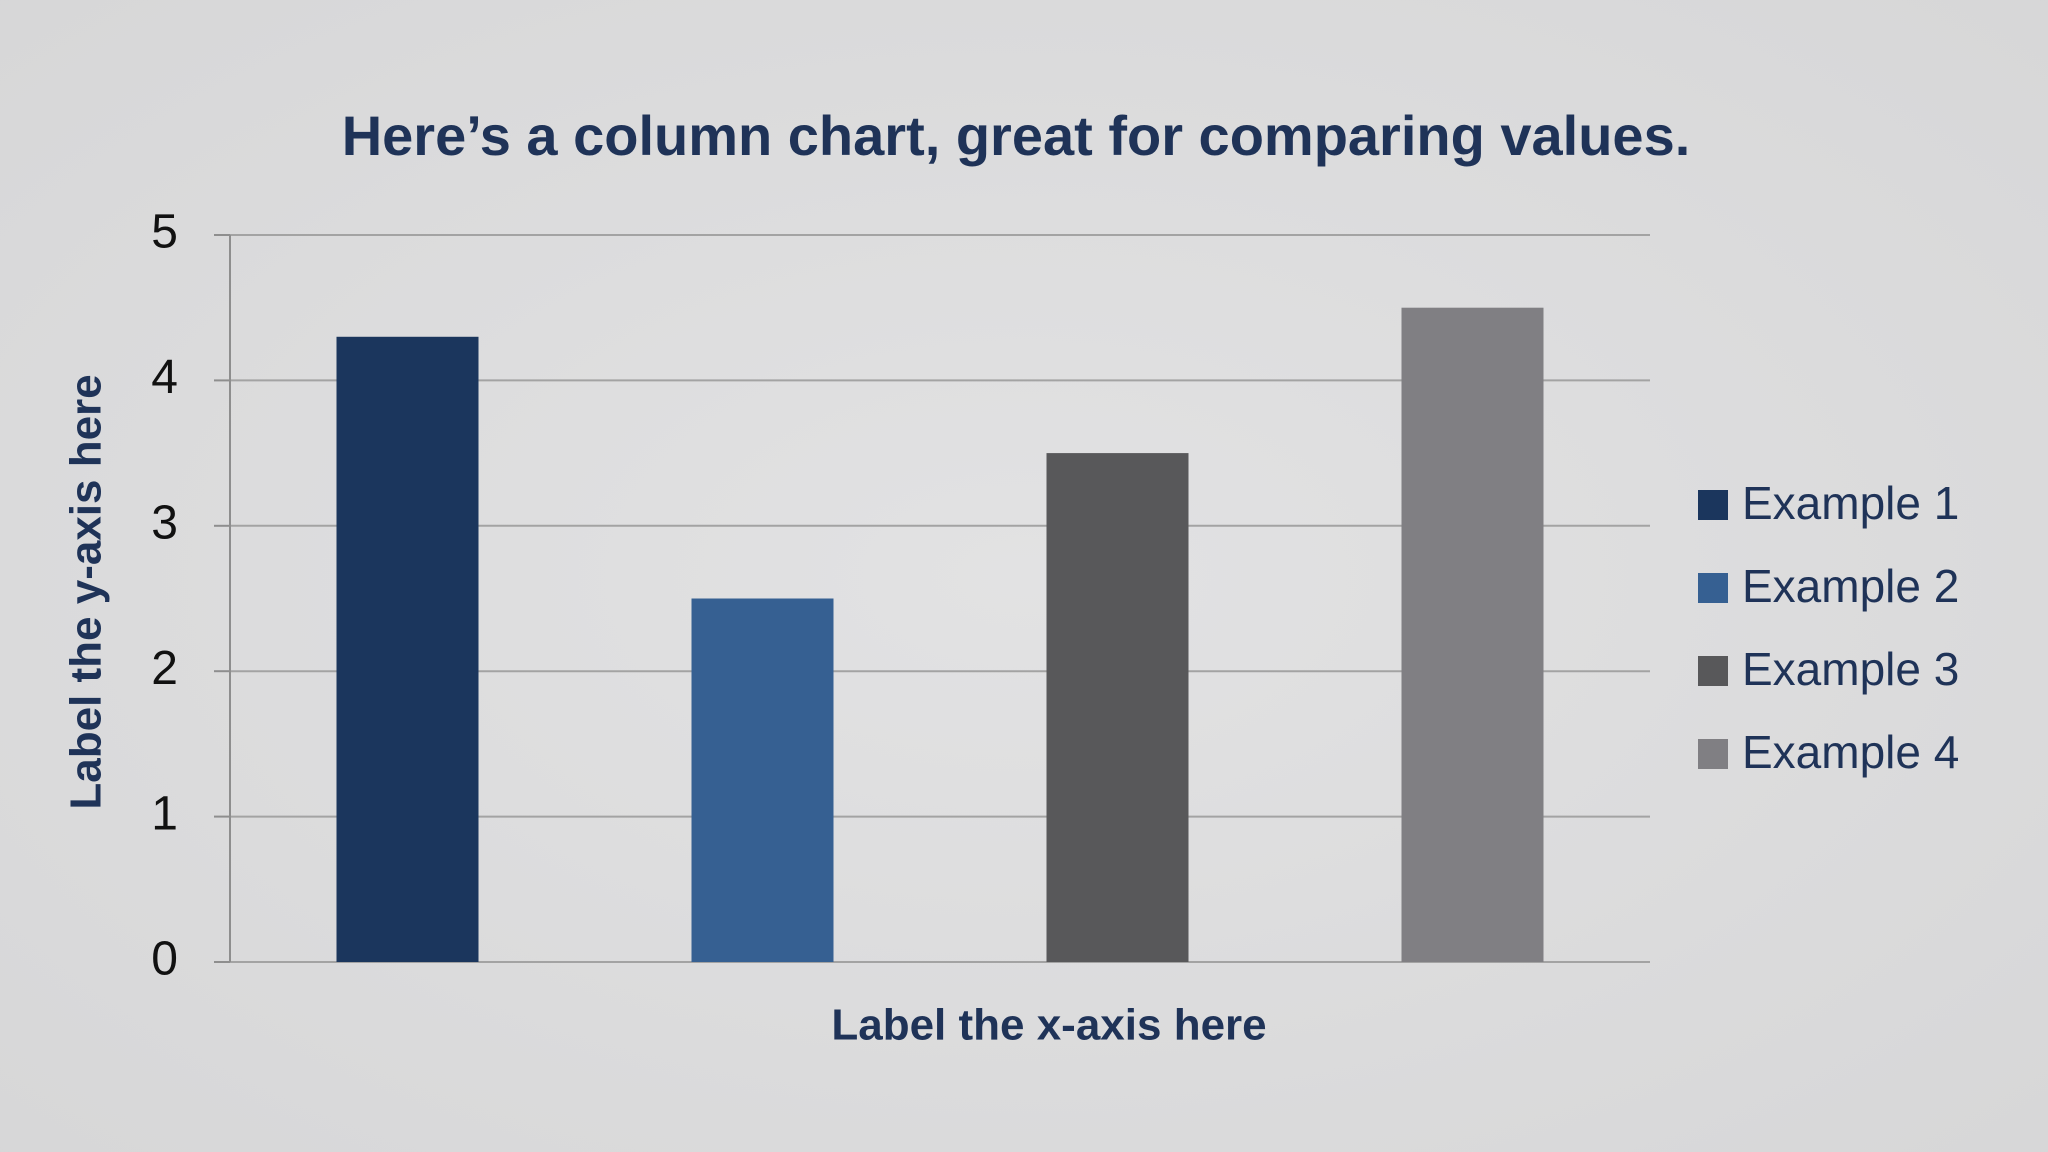 The width and height of the screenshot is (2048, 1152). I want to click on y-axis-label: Label the y-axis here, so click(86, 591).